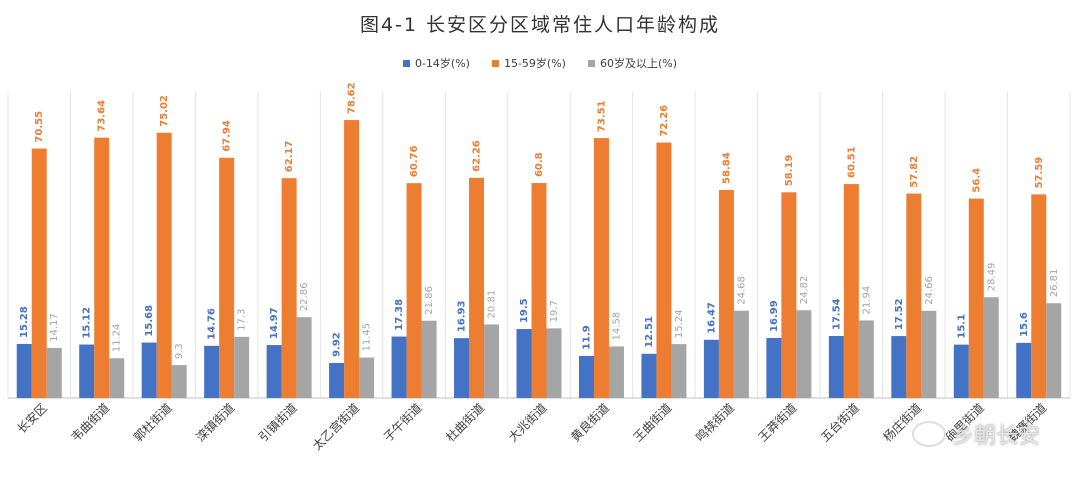 This screenshot has height=478, width=1080. What do you see at coordinates (804, 290) in the screenshot?
I see `data-label-2-12: 24.82` at bounding box center [804, 290].